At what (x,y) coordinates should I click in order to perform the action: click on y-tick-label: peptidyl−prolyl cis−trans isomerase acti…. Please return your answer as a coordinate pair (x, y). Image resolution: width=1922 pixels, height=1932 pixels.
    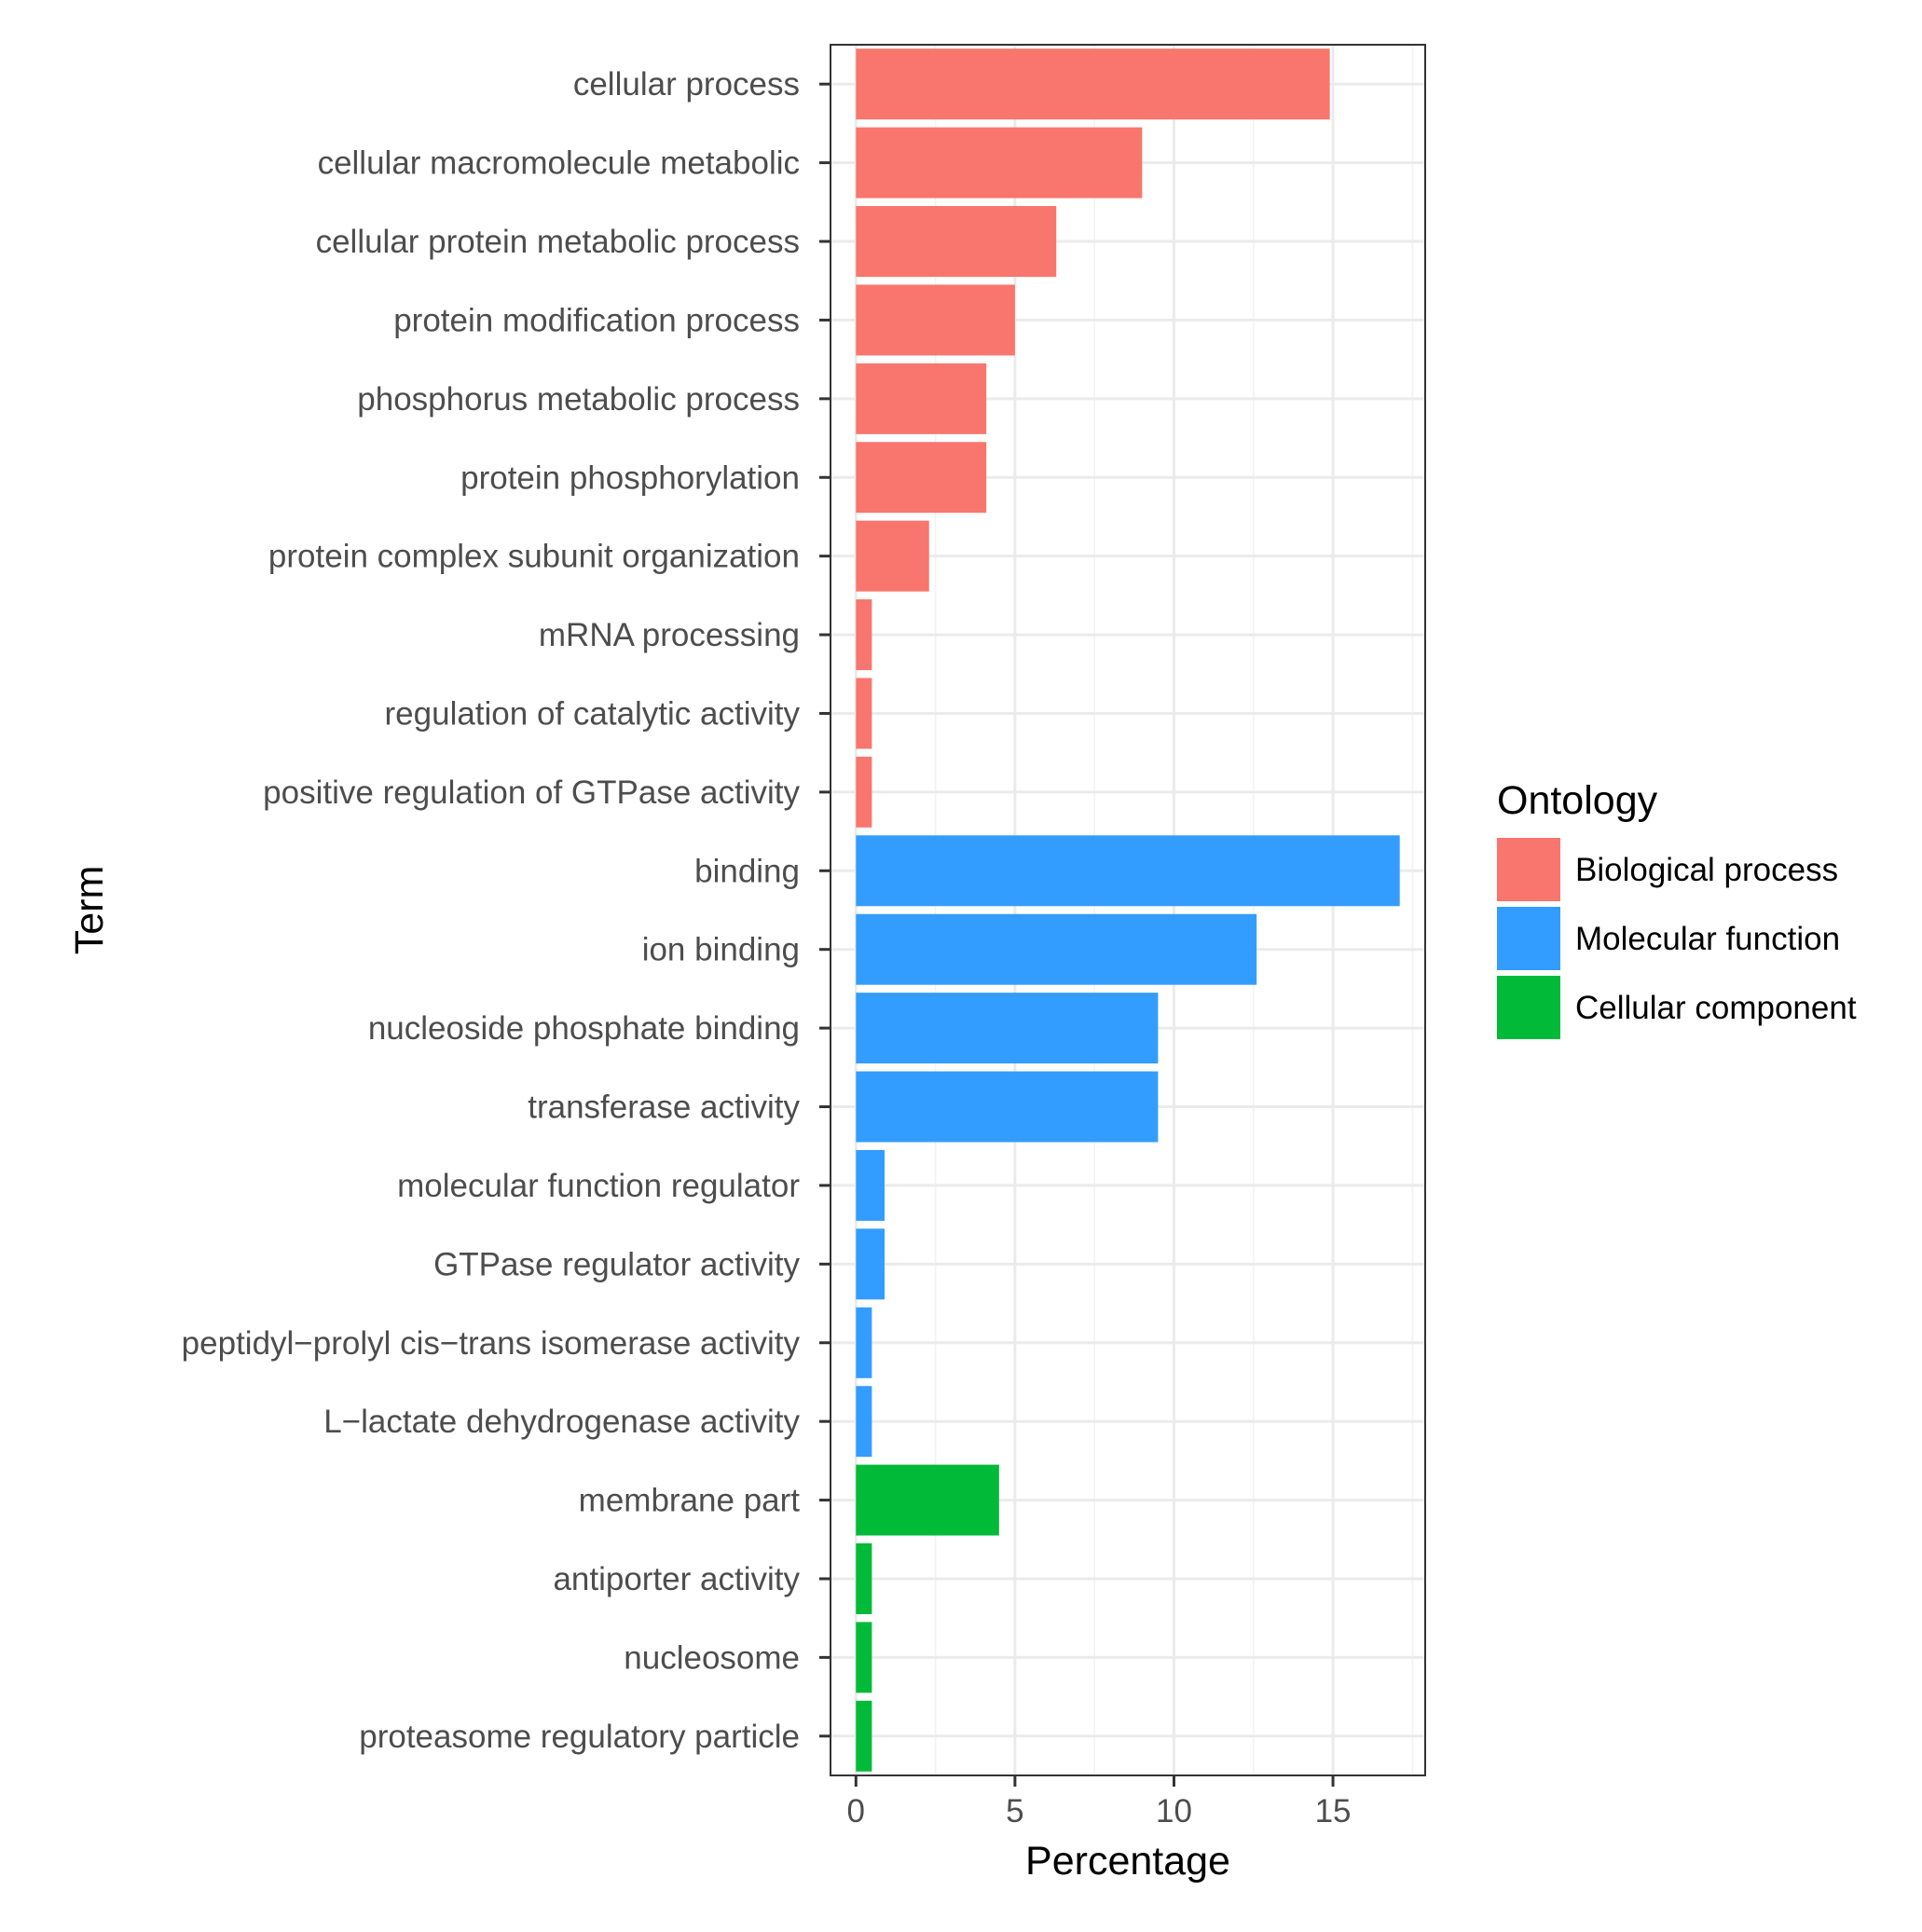
    Looking at the image, I should click on (491, 1343).